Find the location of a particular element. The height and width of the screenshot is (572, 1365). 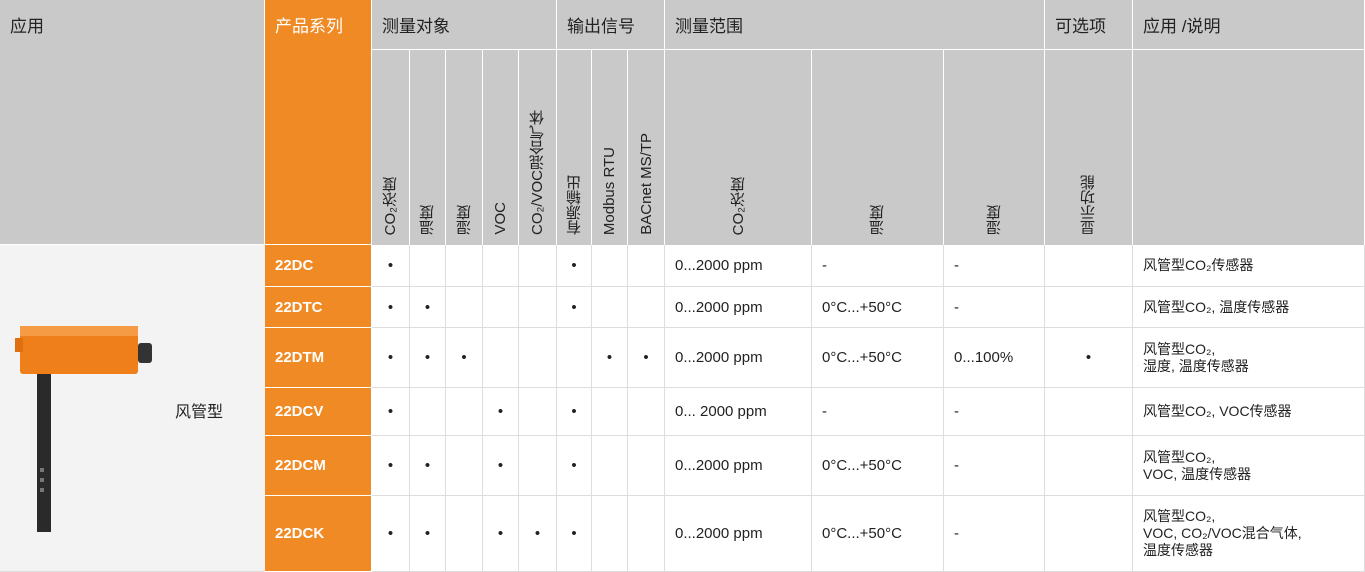

subheader: 温度 is located at coordinates (877, 220).